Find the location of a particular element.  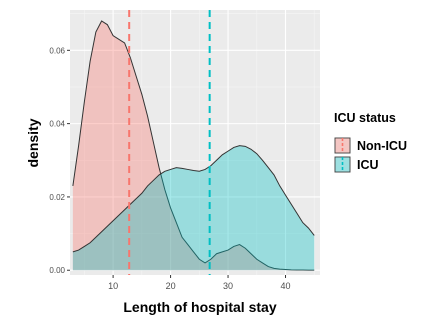

x-tick-label: 40 is located at coordinates (286, 286).